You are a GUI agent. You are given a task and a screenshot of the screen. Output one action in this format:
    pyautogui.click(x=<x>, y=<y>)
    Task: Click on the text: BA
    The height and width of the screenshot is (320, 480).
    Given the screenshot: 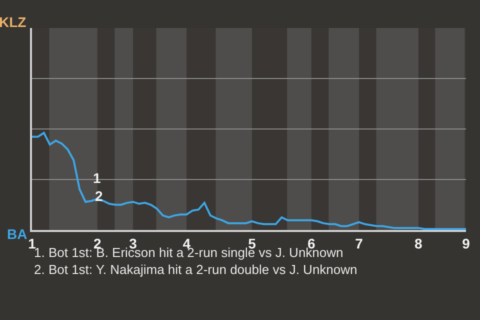 What is the action you would take?
    pyautogui.click(x=17, y=234)
    